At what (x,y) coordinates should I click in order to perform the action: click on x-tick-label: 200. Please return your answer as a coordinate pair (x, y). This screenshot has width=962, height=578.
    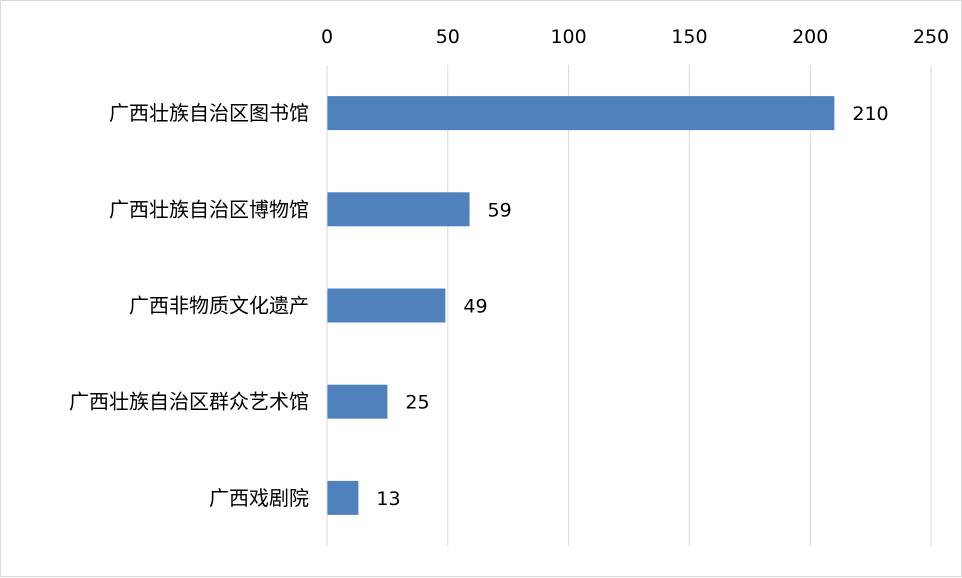
    Looking at the image, I should click on (810, 37).